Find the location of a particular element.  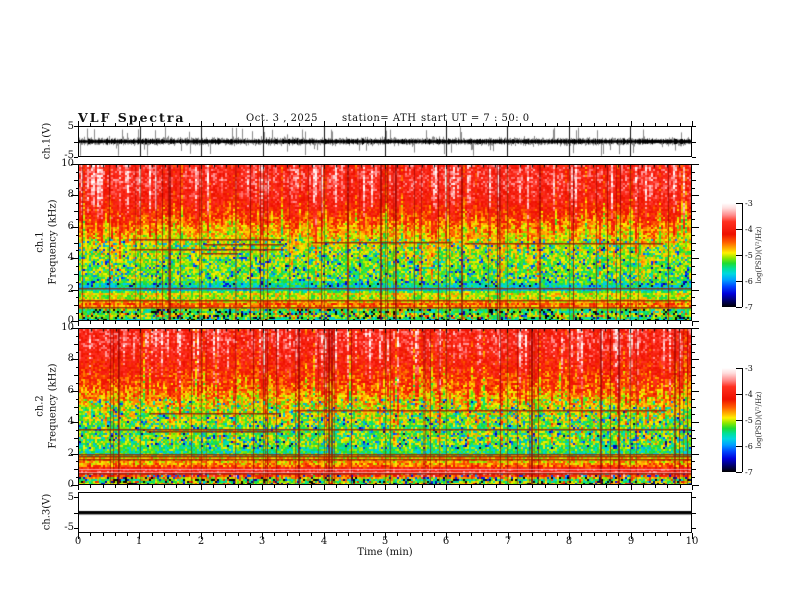

time-tick-label: 0 is located at coordinates (78, 541).